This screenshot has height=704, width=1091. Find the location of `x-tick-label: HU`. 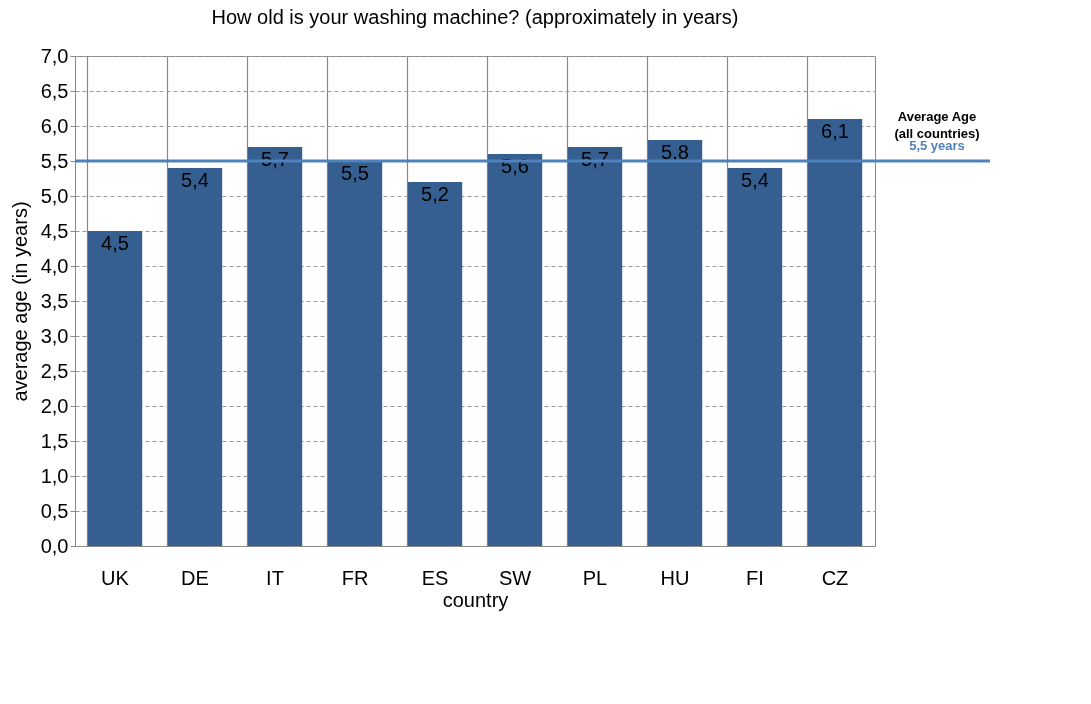

x-tick-label: HU is located at coordinates (675, 577).